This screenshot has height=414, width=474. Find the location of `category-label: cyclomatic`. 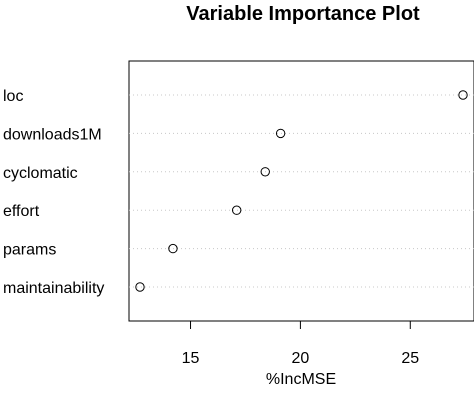

category-label: cyclomatic is located at coordinates (40, 173).